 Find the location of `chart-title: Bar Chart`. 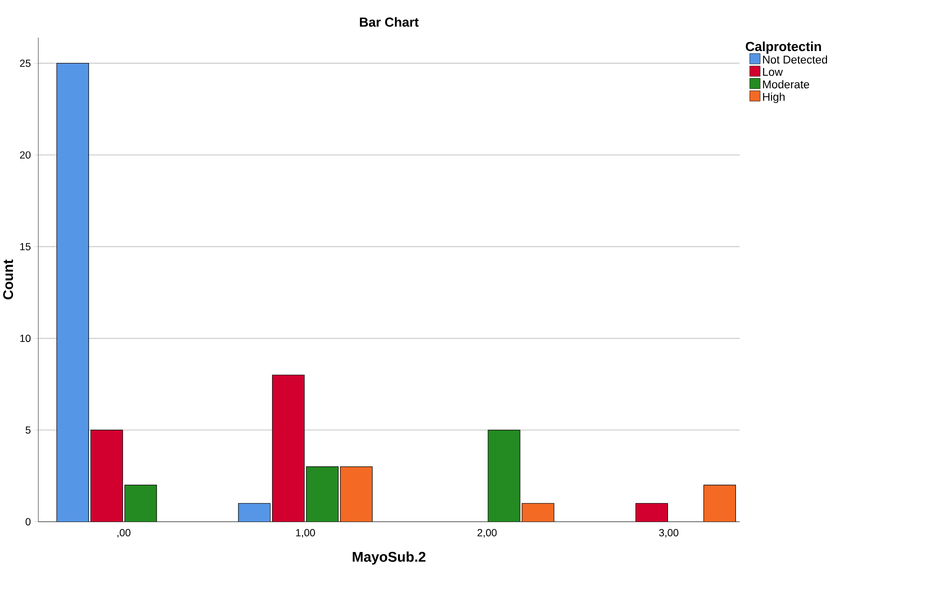

chart-title: Bar Chart is located at coordinates (389, 21).